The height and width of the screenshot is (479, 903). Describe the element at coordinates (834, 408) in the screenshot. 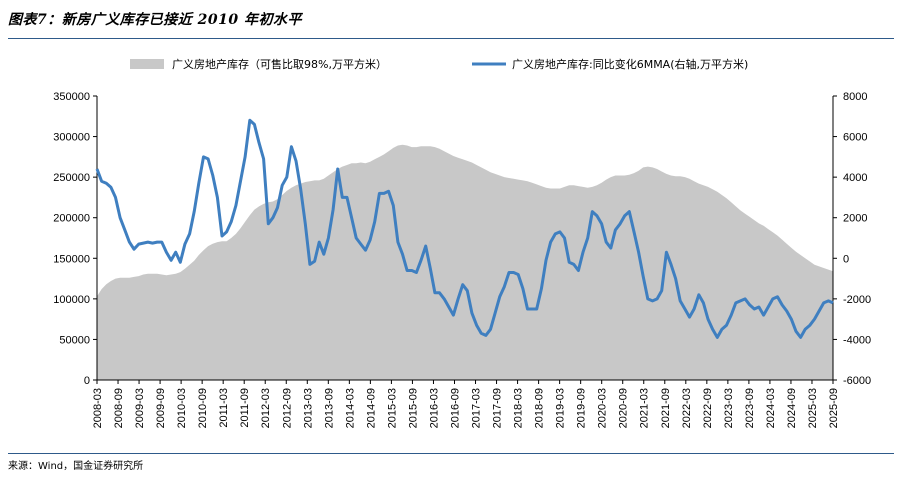

I see `x-axis-tick-label: 2025-09` at that location.